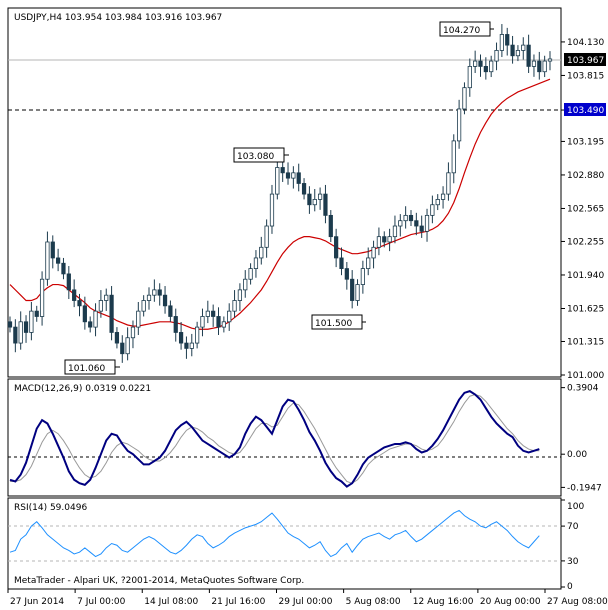  Describe the element at coordinates (50, 508) in the screenshot. I see `rsi-title: RSI(14) 59.0496` at that location.